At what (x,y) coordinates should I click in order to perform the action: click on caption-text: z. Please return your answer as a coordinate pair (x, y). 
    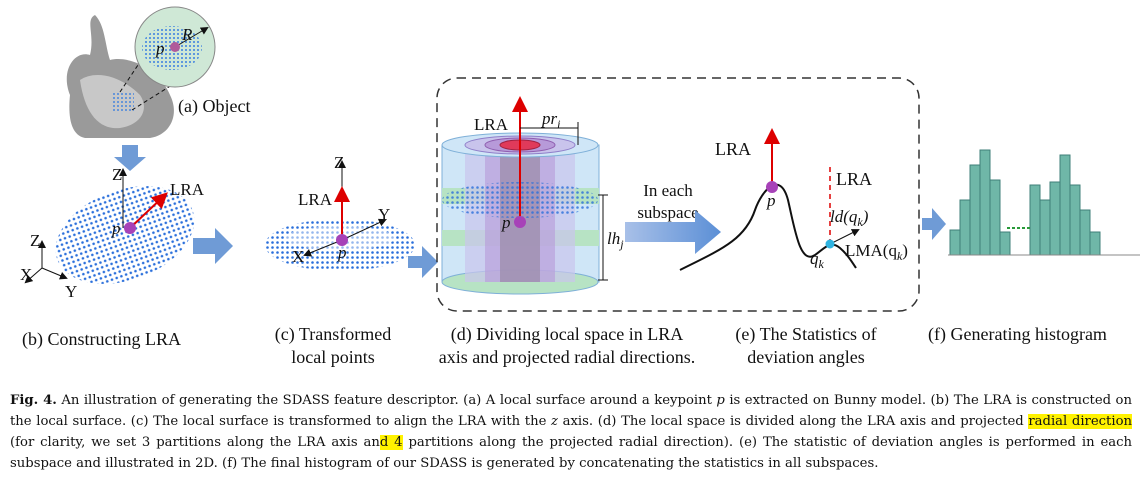
    Looking at the image, I should click on (554, 421).